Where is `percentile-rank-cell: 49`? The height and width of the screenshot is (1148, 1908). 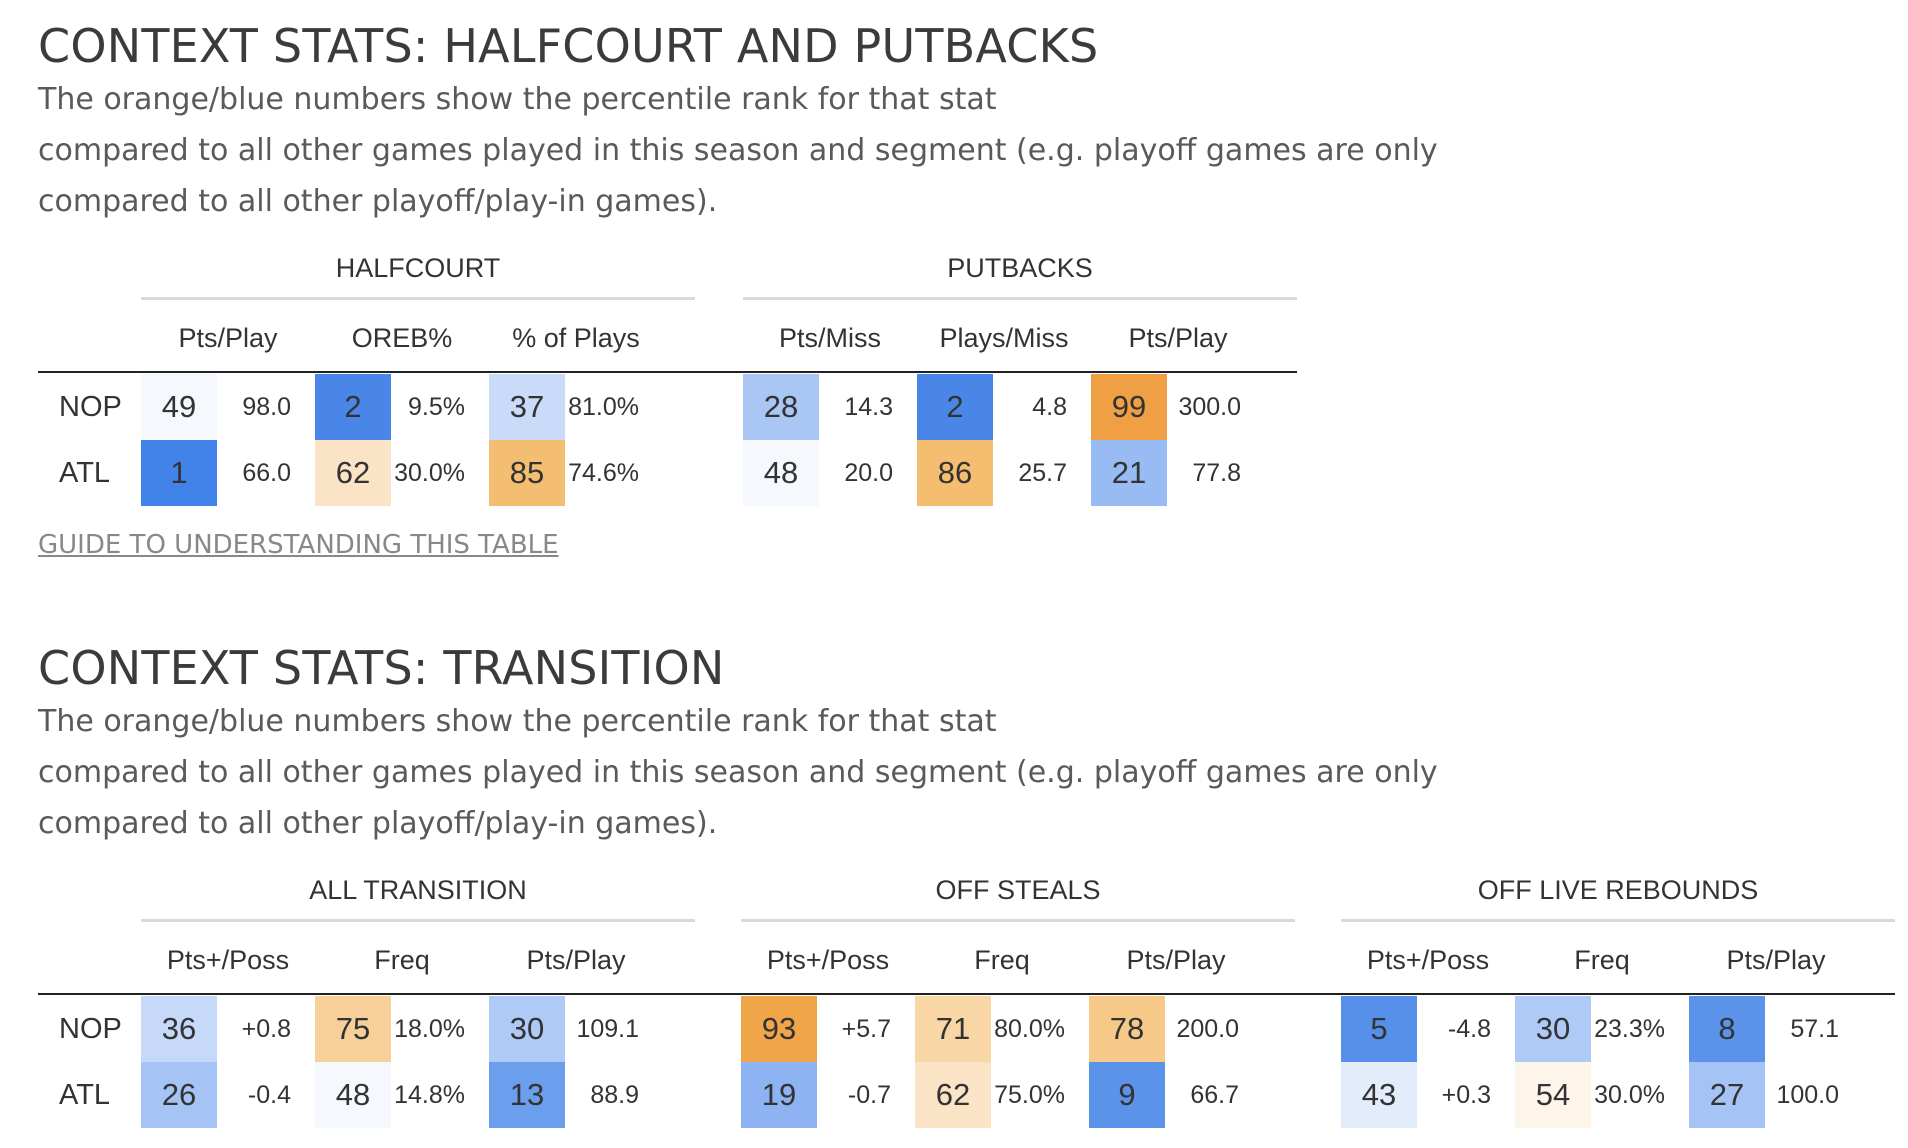
percentile-rank-cell: 49 is located at coordinates (179, 407).